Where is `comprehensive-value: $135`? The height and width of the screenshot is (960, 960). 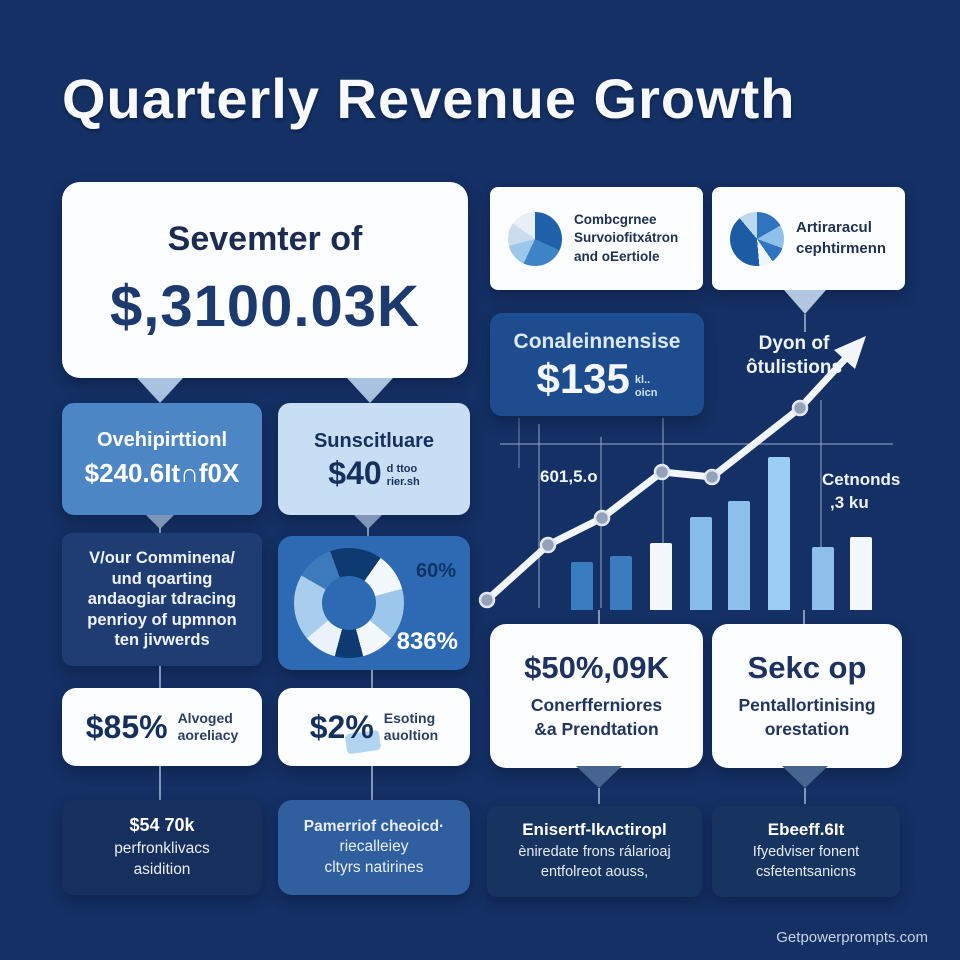 comprehensive-value: $135 is located at coordinates (583, 378).